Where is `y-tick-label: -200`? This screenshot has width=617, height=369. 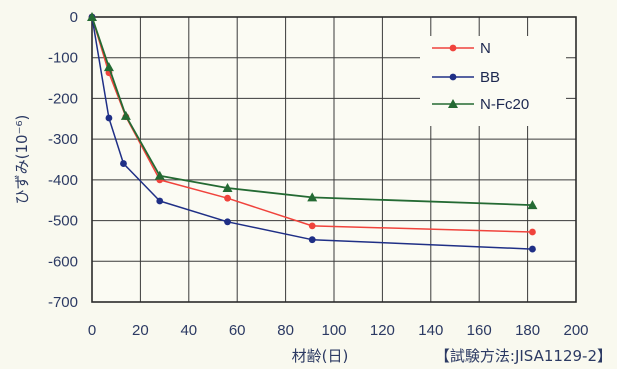 y-tick-label: -200 is located at coordinates (63, 98).